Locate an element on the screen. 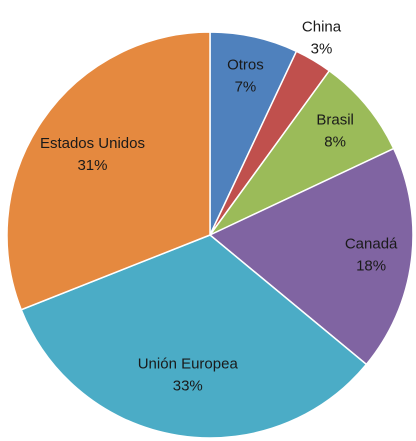  slice-value-label: 33% is located at coordinates (188, 385).